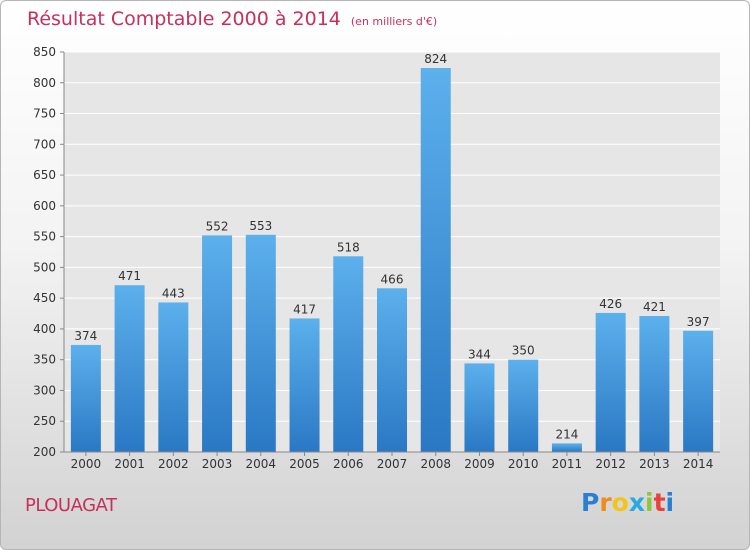  I want to click on bar-value-label: 214, so click(566, 434).